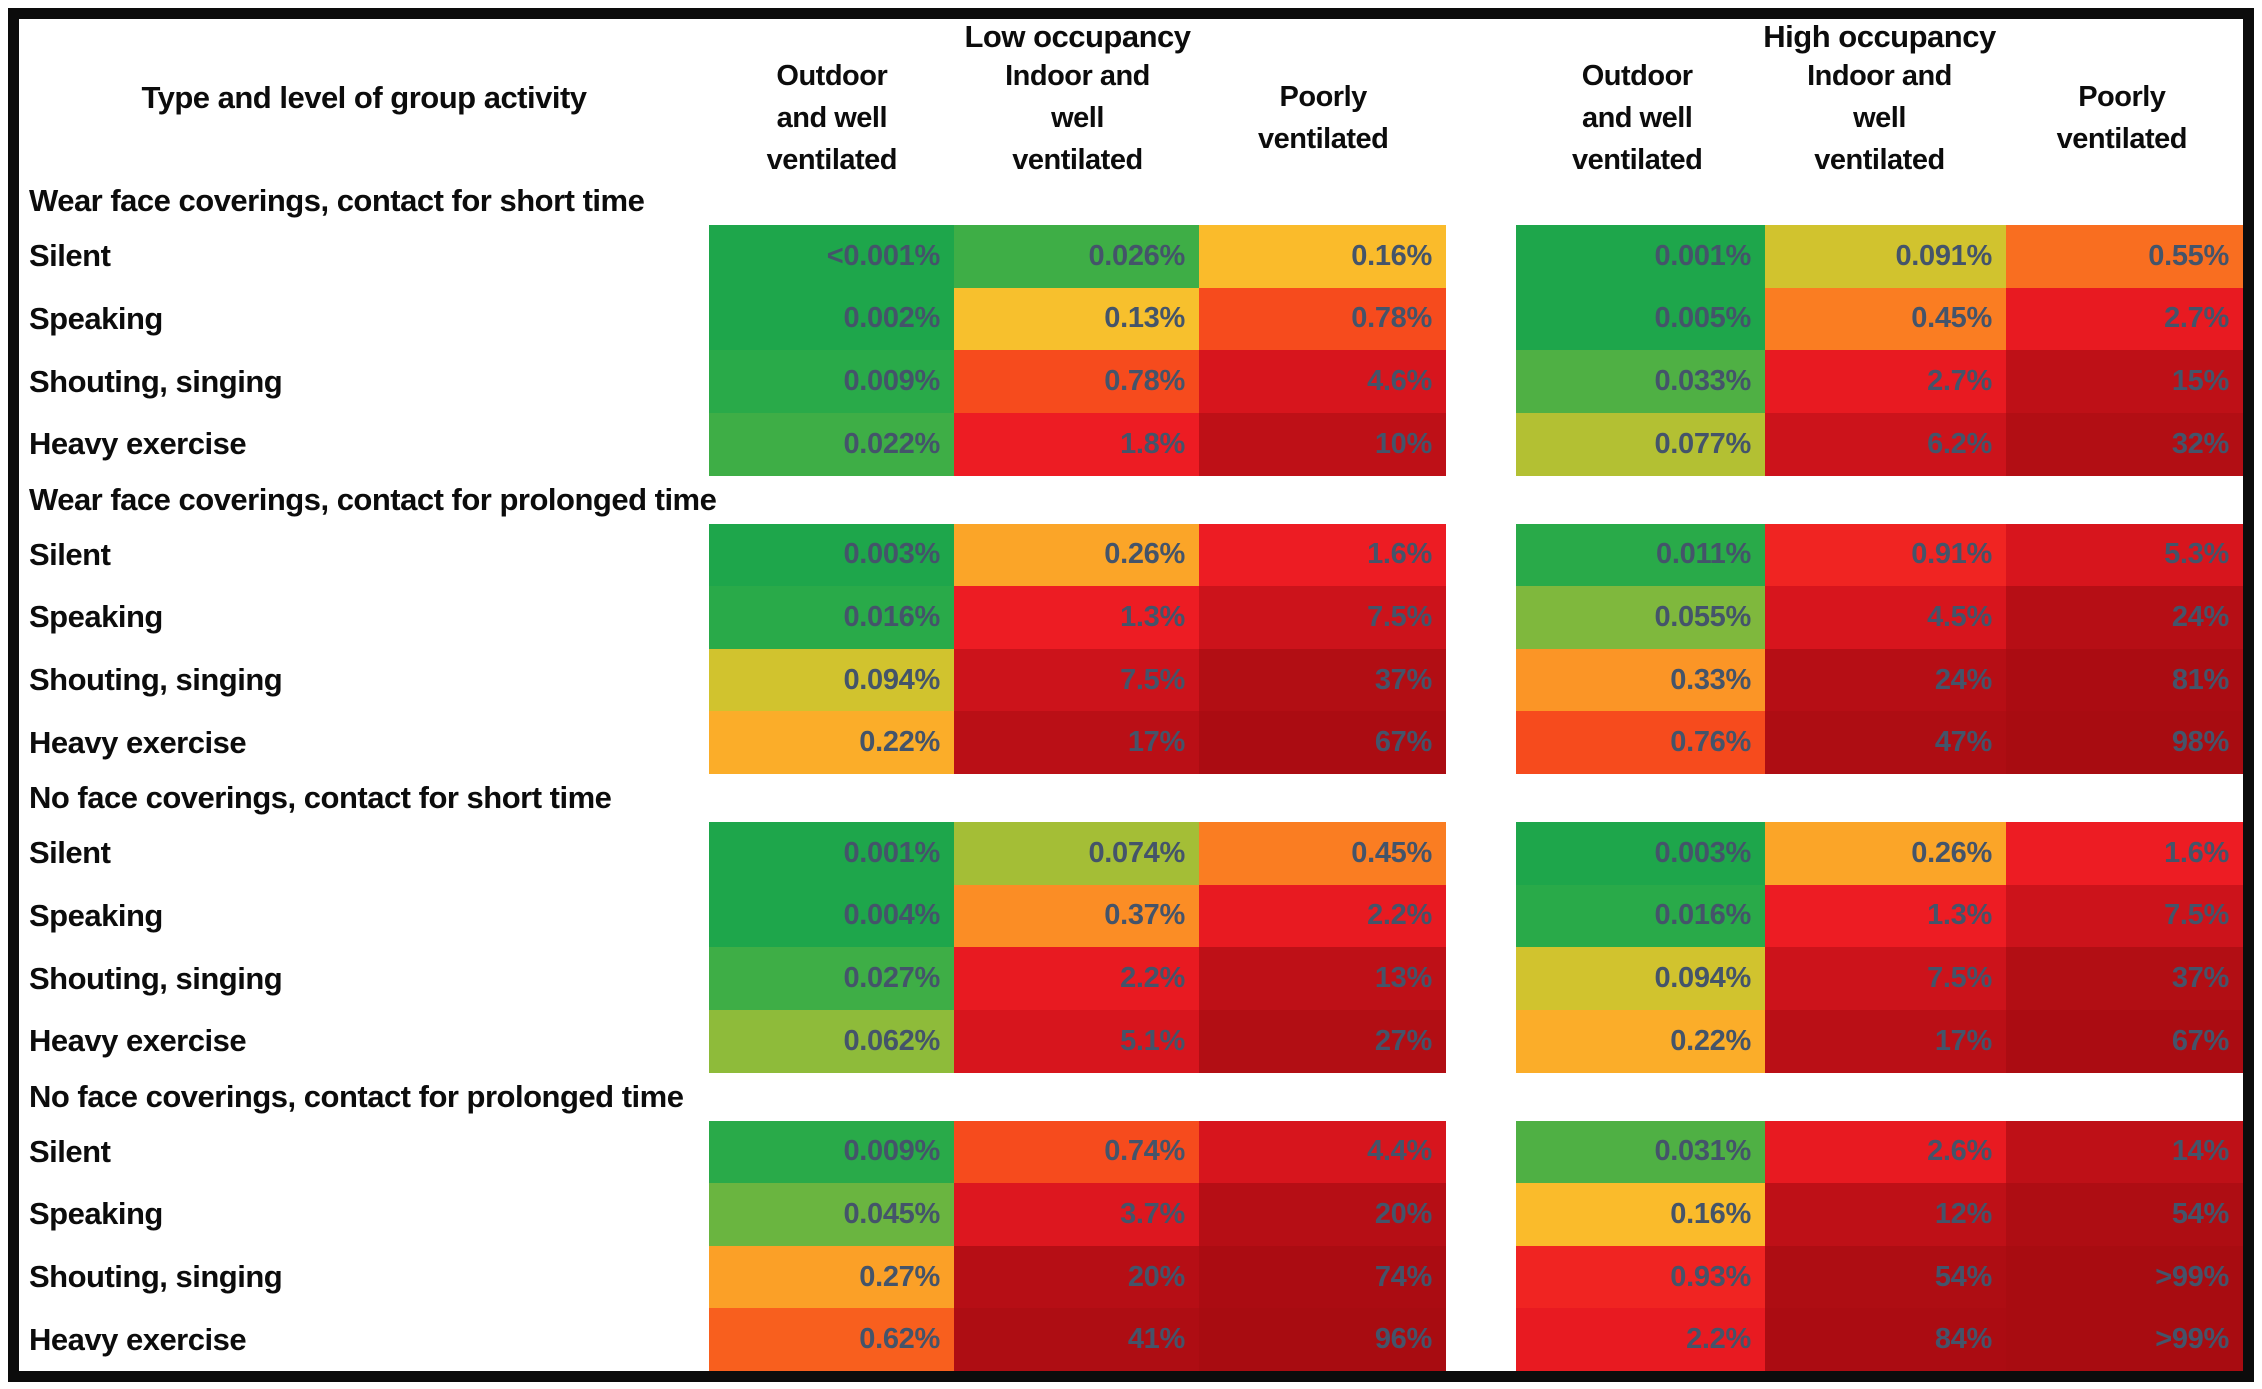 The width and height of the screenshot is (2262, 1389). Describe the element at coordinates (2122, 118) in the screenshot. I see `column-header-poorly-ventilated-high: Poorly ventilated` at that location.